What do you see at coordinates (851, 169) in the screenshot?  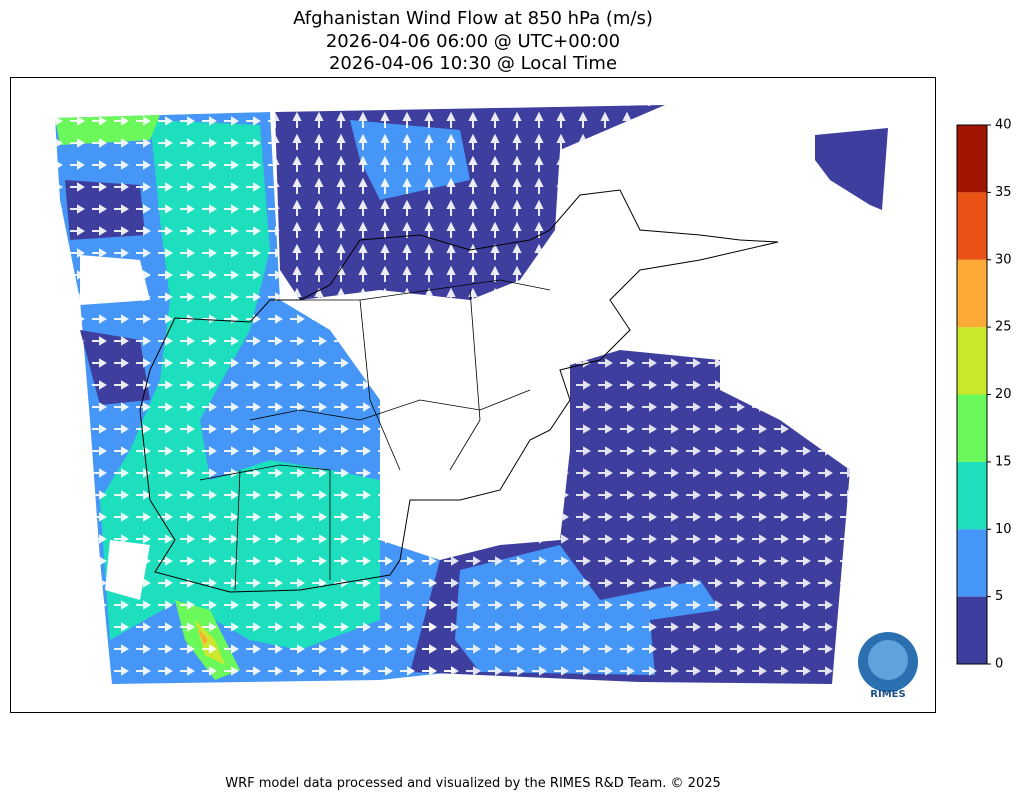 I see `wind-region` at bounding box center [851, 169].